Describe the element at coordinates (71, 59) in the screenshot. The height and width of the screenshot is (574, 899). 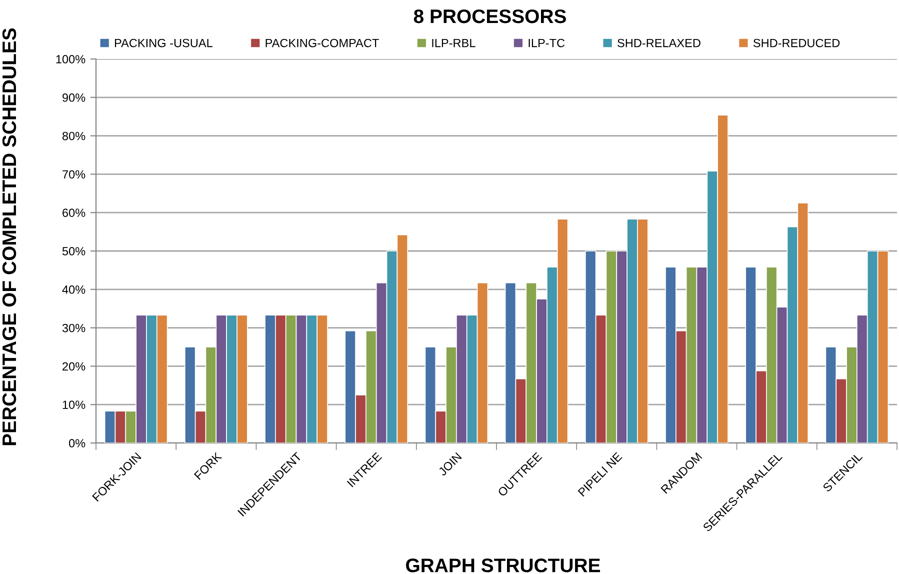
I see `y-tick-label: 100%` at that location.